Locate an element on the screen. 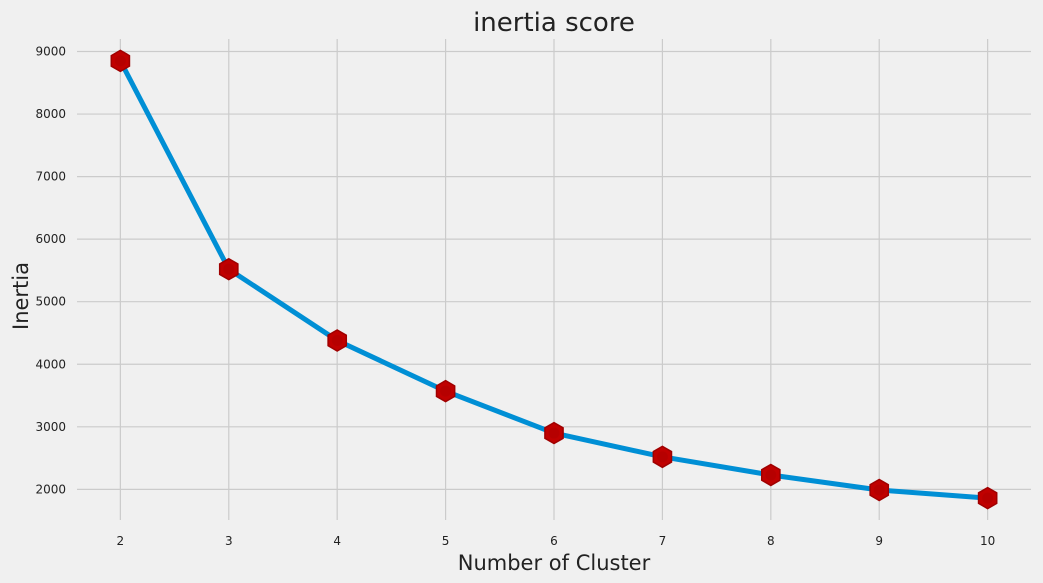 Image resolution: width=1043 pixels, height=583 pixels. x-tick-label-2: 4 is located at coordinates (337, 541).